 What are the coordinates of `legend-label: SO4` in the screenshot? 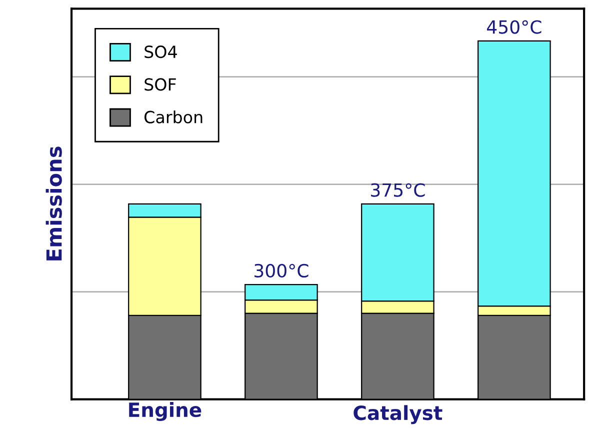 It's located at (160, 52).